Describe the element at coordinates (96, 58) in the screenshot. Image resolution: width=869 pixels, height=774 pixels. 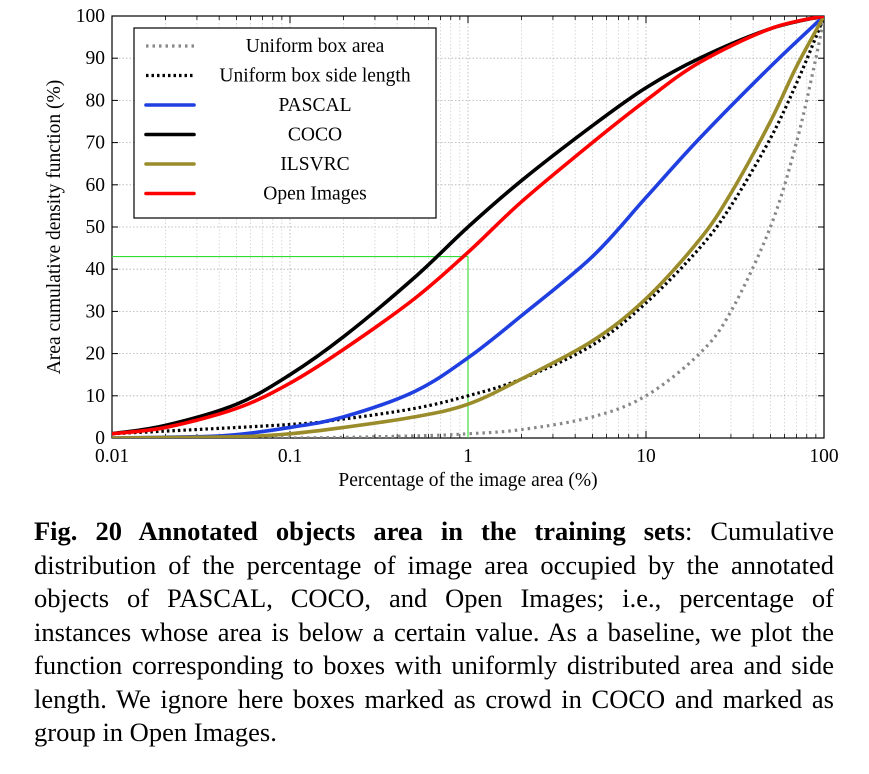
I see `y-tick-label: 90` at that location.